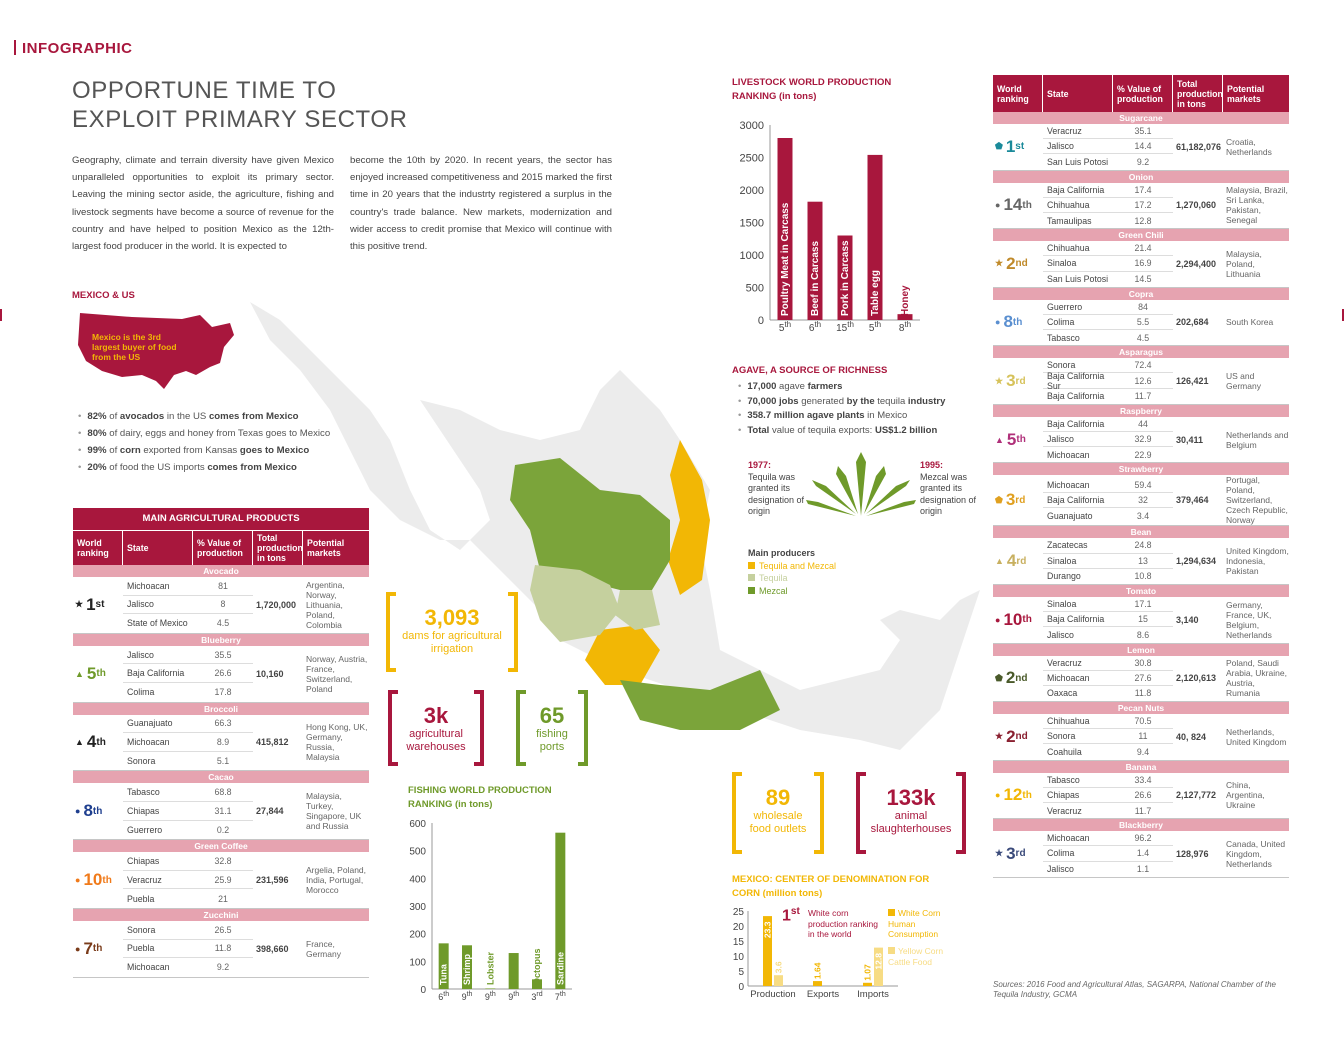  What do you see at coordinates (1141, 352) in the screenshot?
I see `category-label: Asparagus` at bounding box center [1141, 352].